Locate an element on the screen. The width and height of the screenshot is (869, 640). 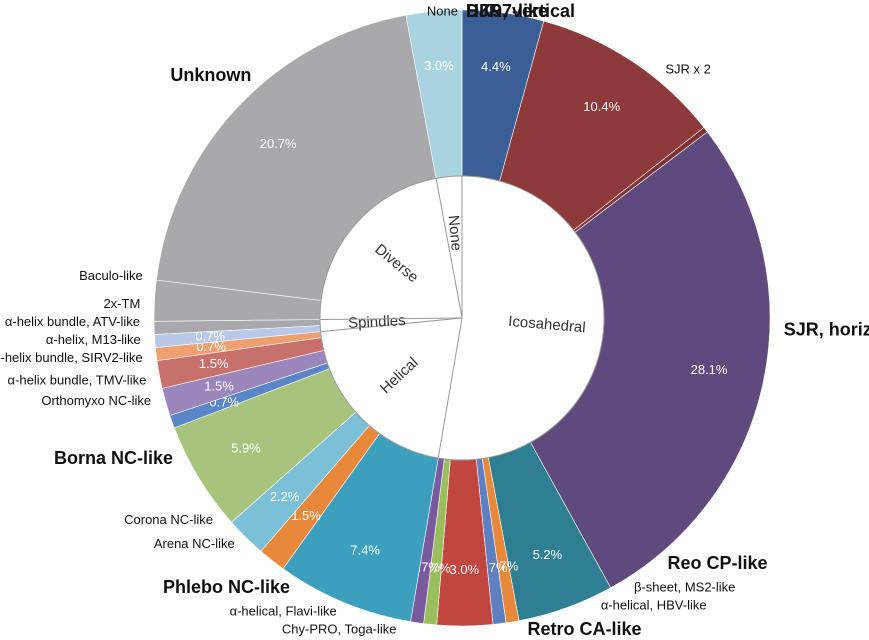
value-label: 5.2% is located at coordinates (548, 554).